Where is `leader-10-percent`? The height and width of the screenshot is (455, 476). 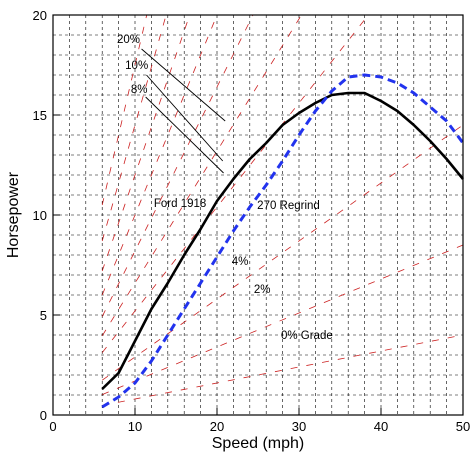
leader-10-percent is located at coordinates (185, 118).